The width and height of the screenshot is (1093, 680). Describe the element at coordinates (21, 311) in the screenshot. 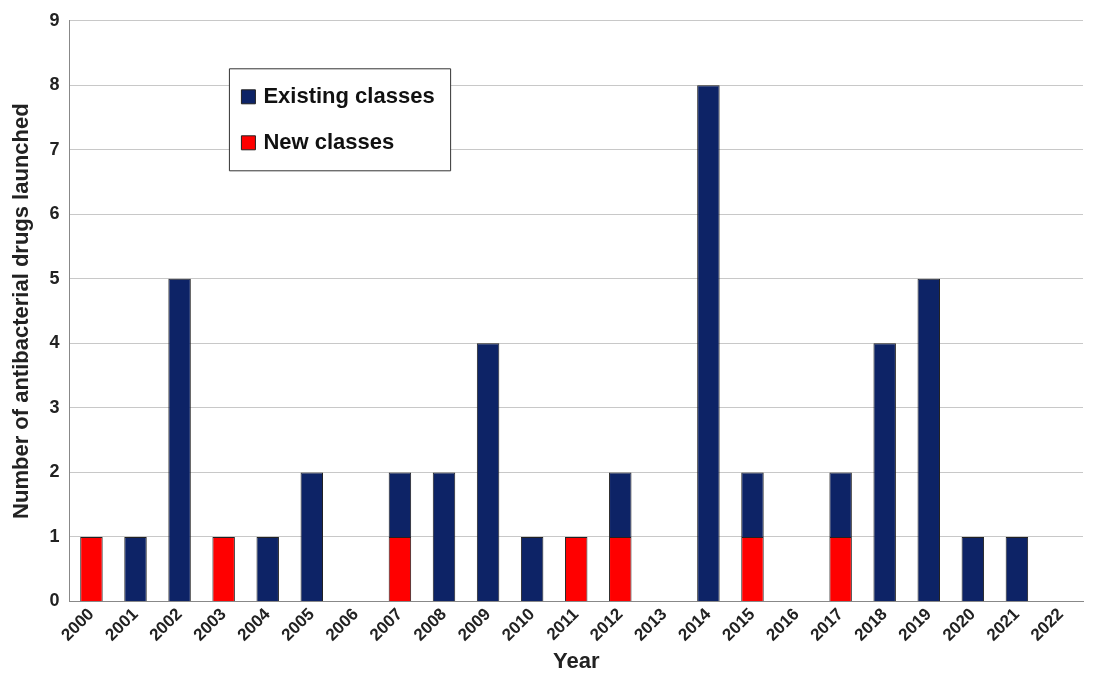

I see `y-axis-title: Number of antibacterial drugs launched` at that location.